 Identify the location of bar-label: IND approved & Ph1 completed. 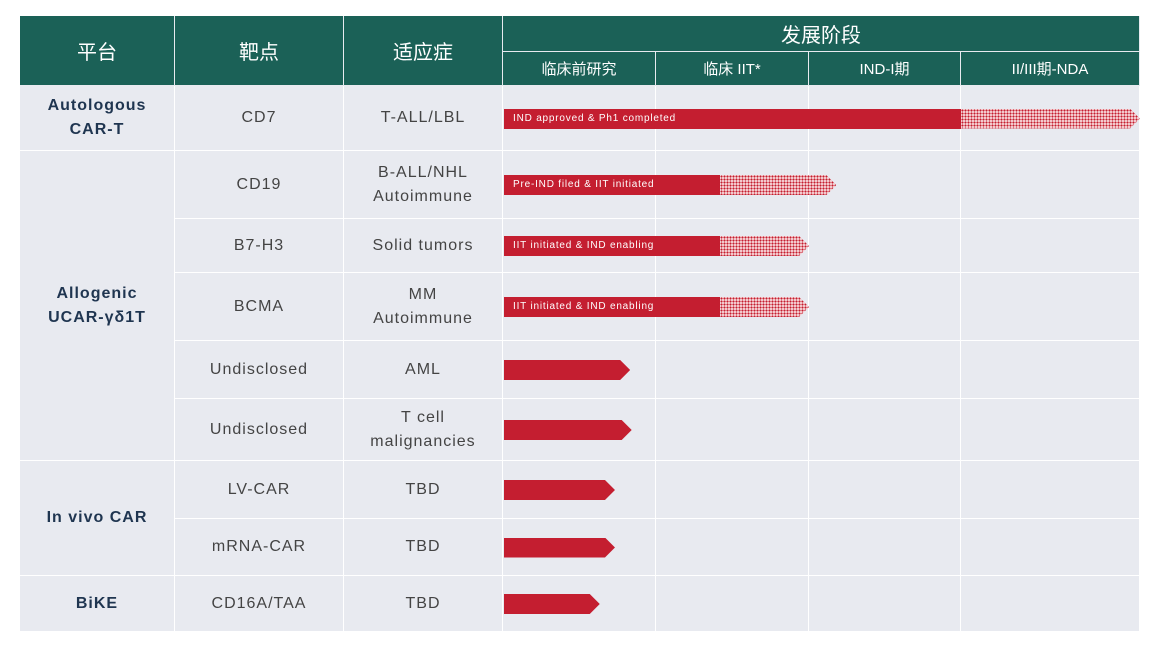
(595, 118).